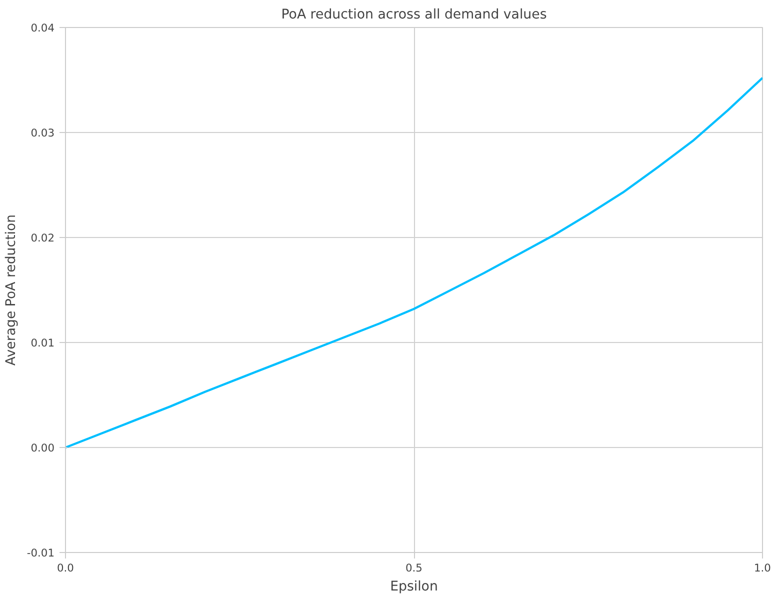  Describe the element at coordinates (42, 133) in the screenshot. I see `y-tick-label: 0.03` at that location.